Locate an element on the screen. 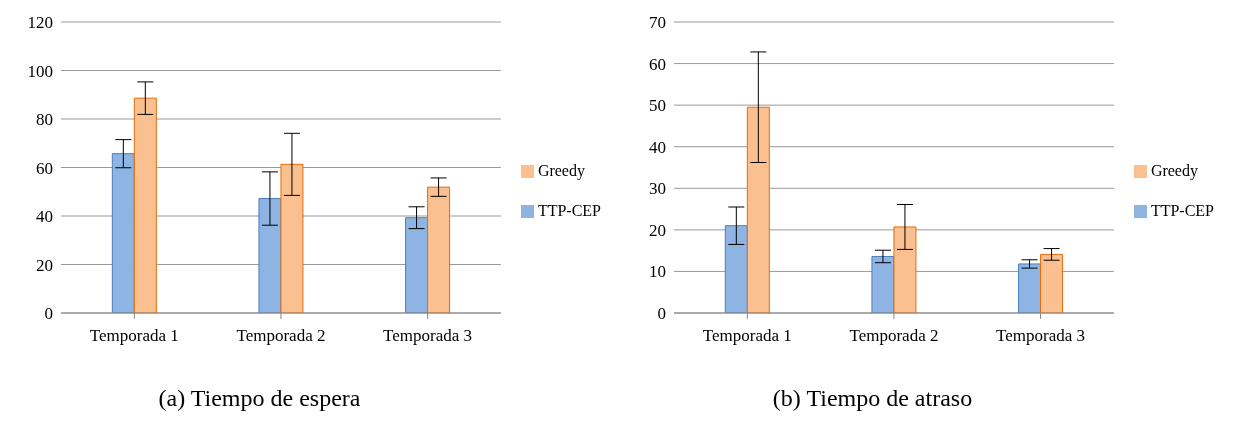 This screenshot has width=1243, height=436. y-tick-label: 50 is located at coordinates (657, 106).